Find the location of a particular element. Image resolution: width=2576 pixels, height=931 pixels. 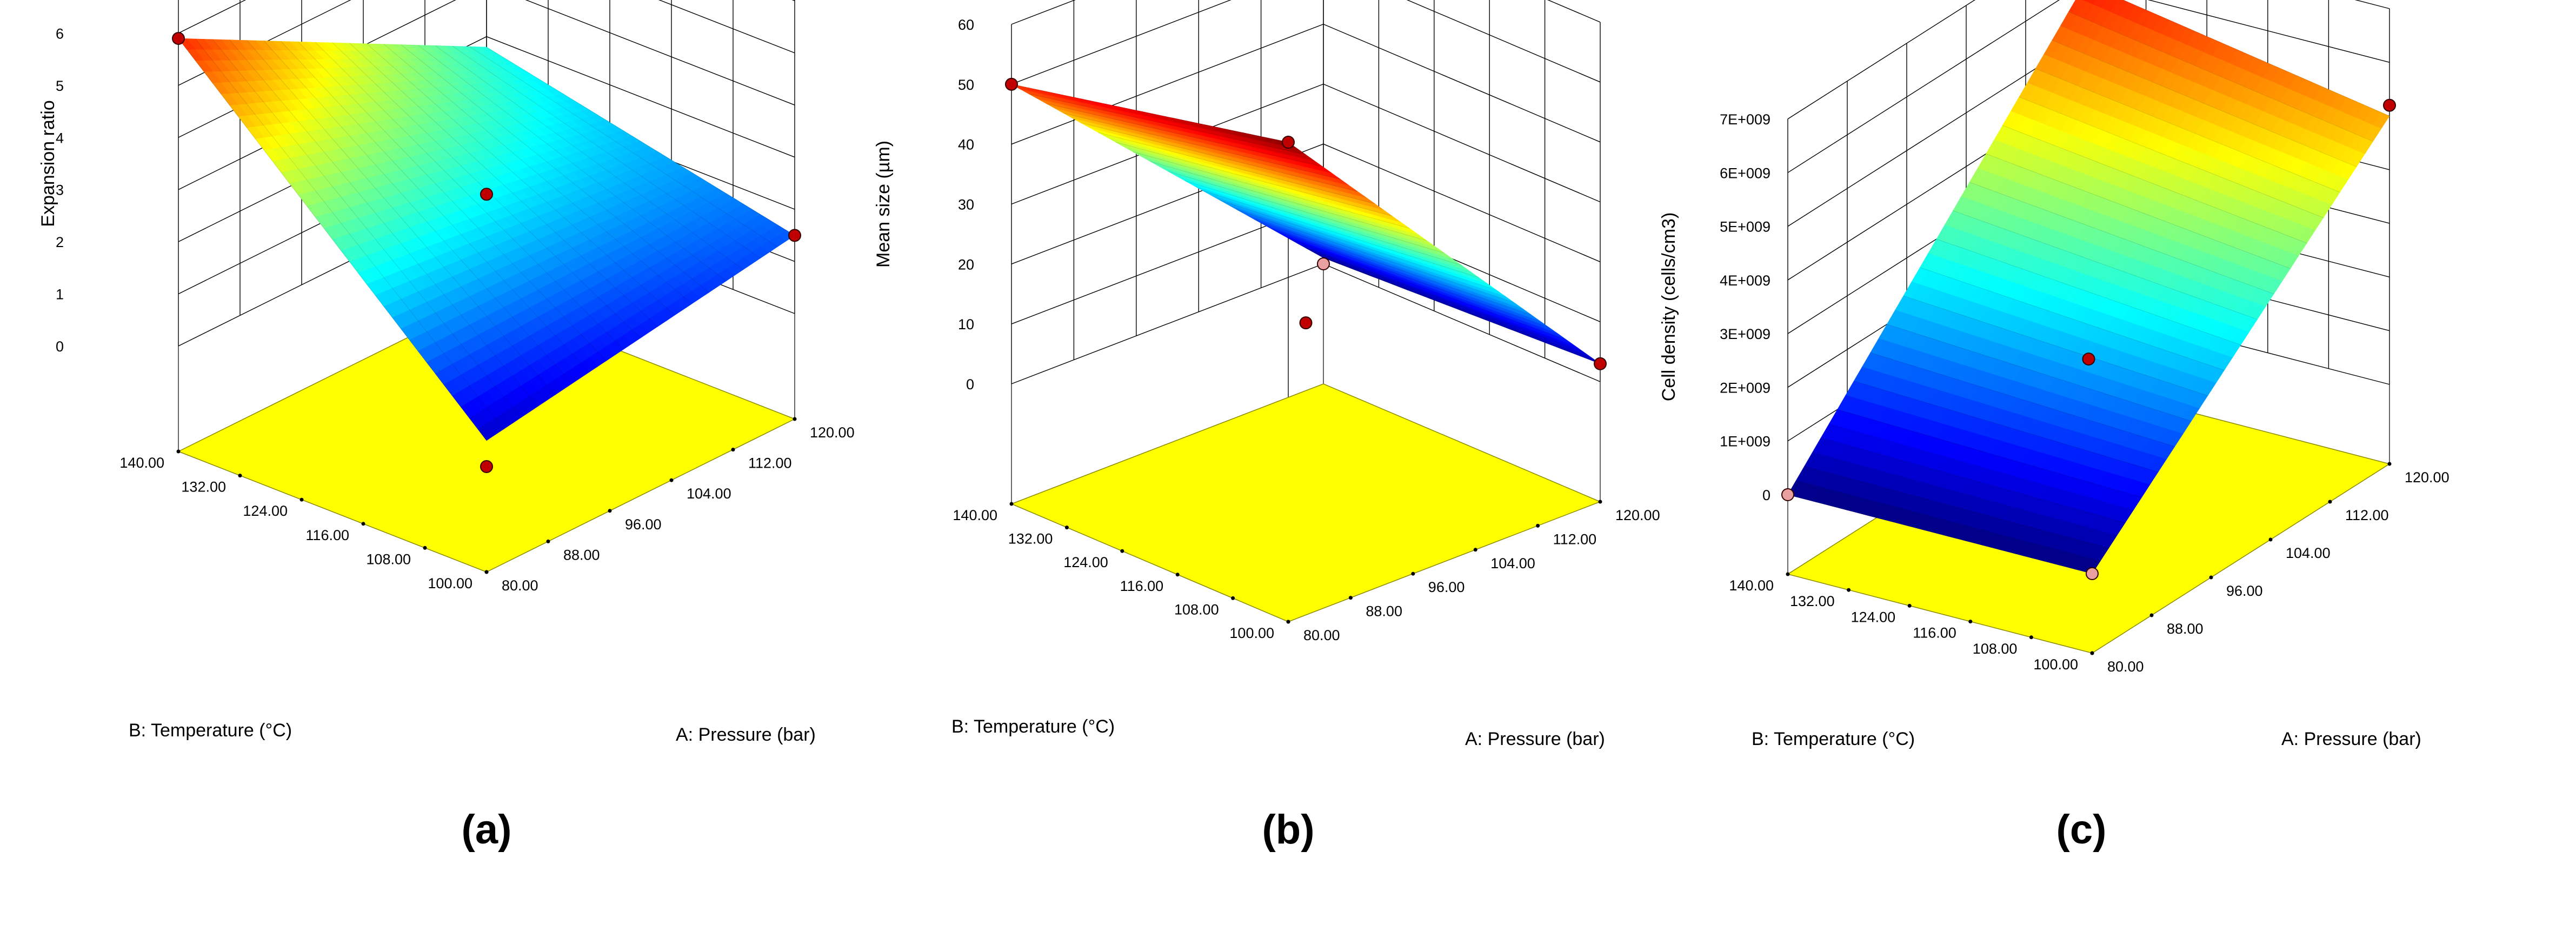

z-tick-label: 5E+009 is located at coordinates (1745, 227).